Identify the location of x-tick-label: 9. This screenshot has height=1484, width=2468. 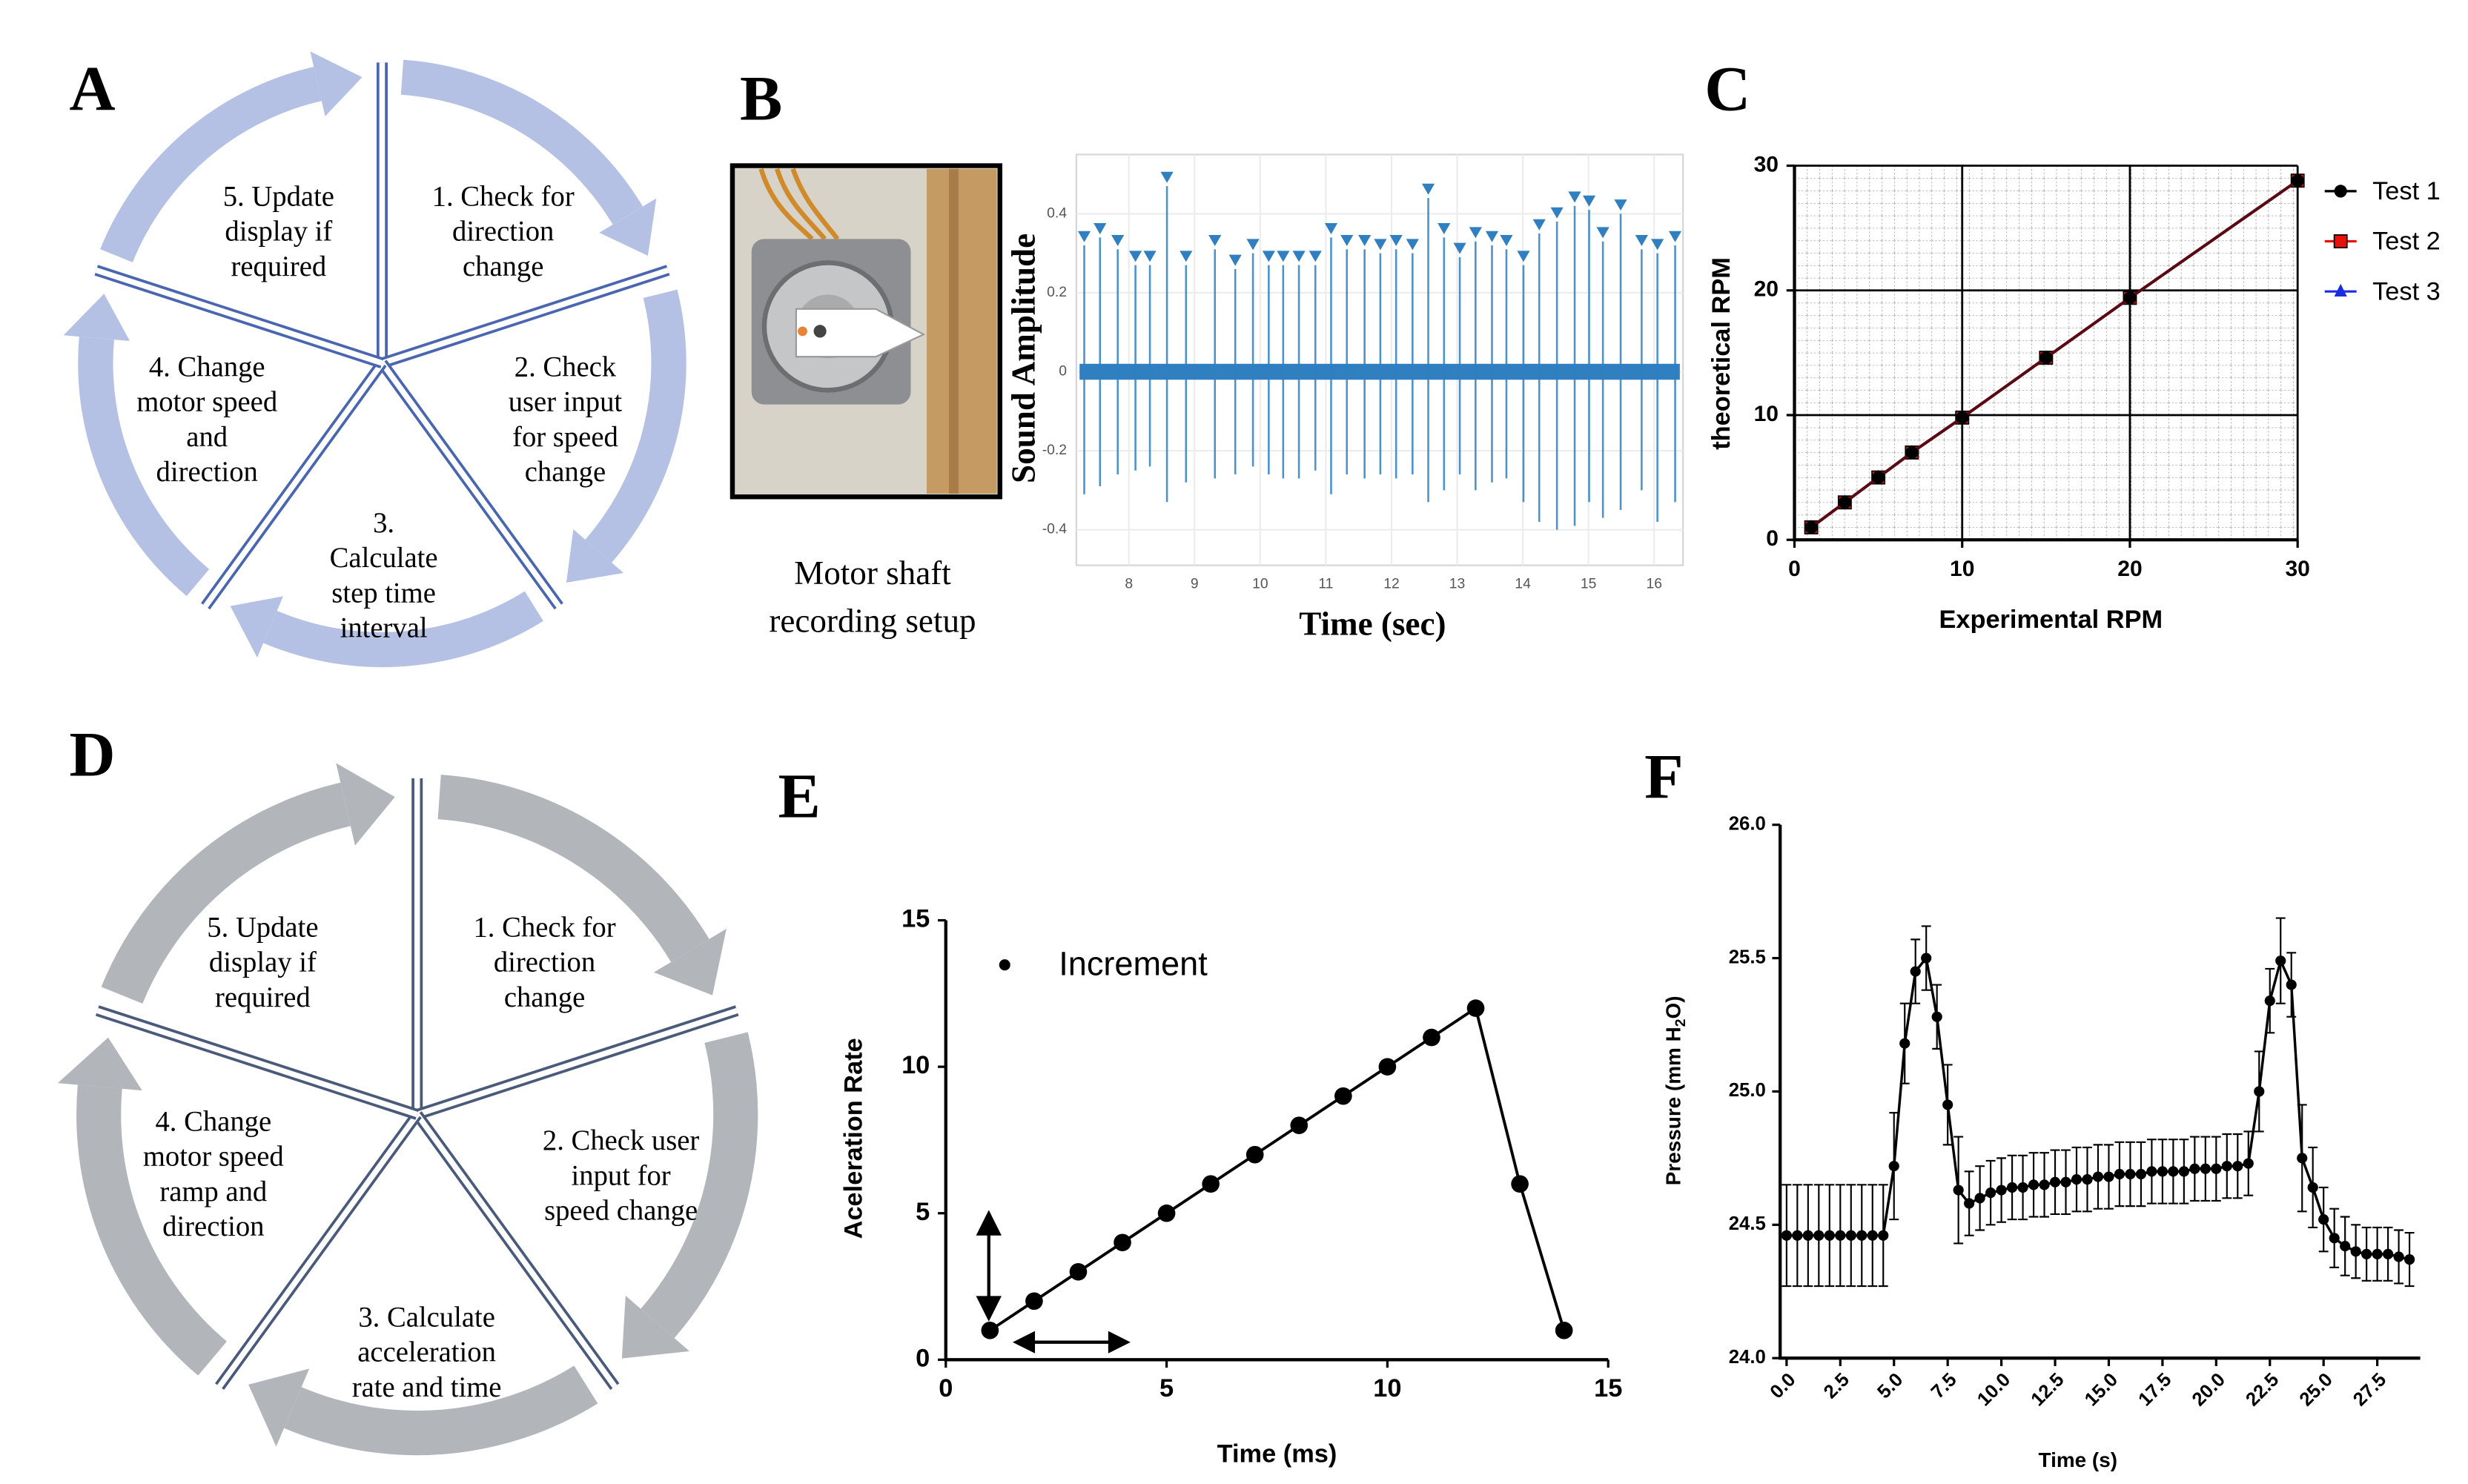
(1195, 584).